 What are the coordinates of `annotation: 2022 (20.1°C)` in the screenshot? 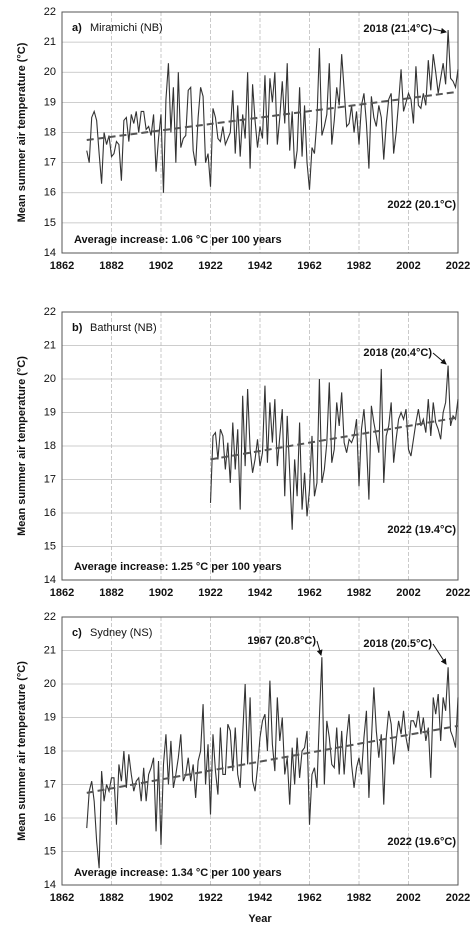 It's located at (421, 205).